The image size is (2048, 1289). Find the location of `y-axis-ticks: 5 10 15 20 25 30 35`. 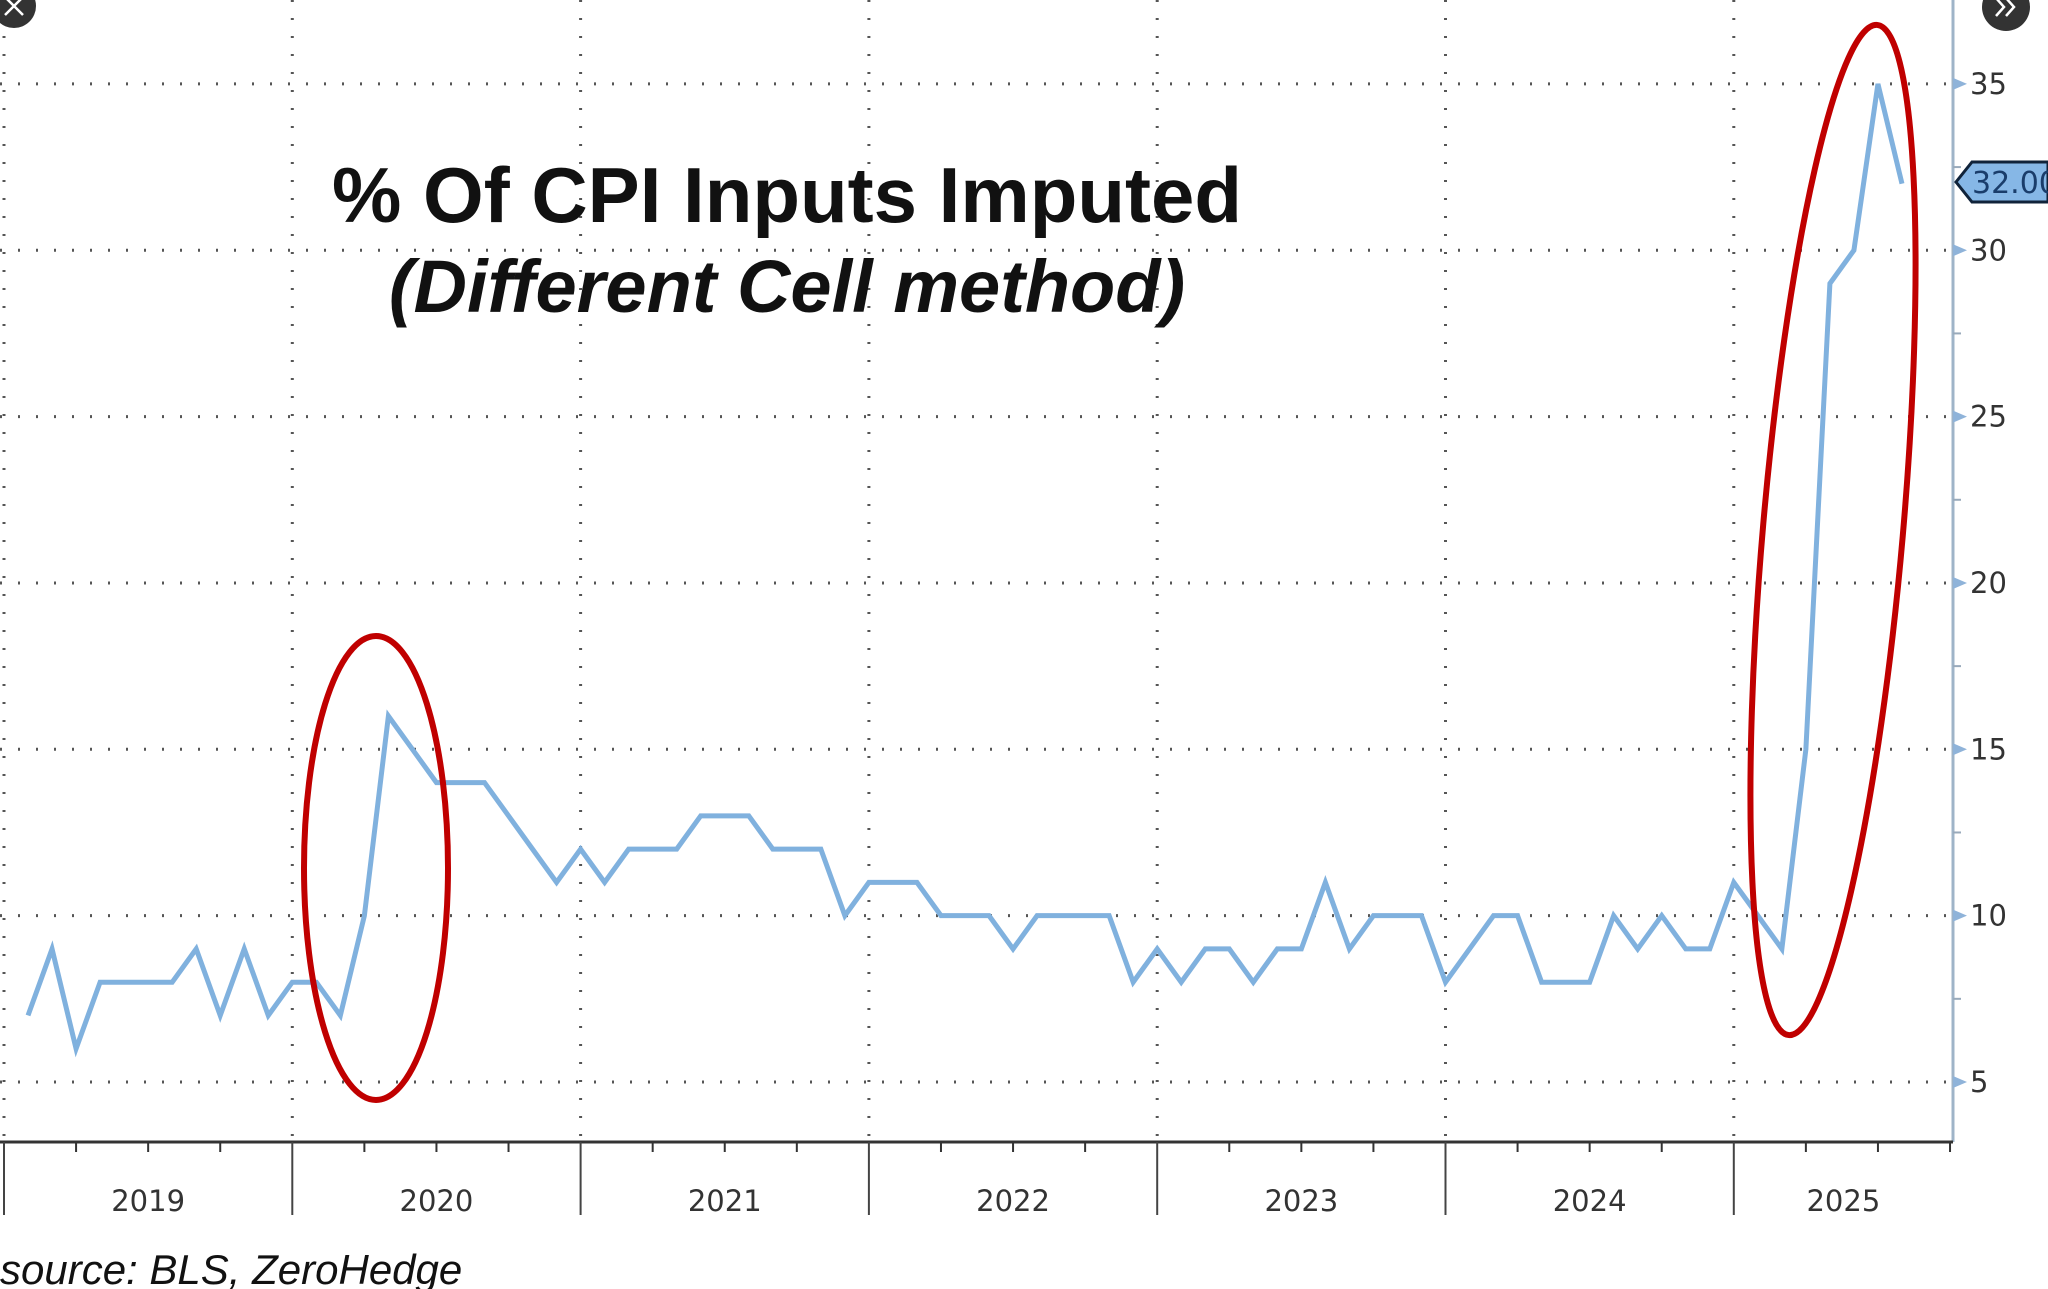

y-axis-ticks: 5 10 15 20 25 30 35 is located at coordinates (1980, 583).